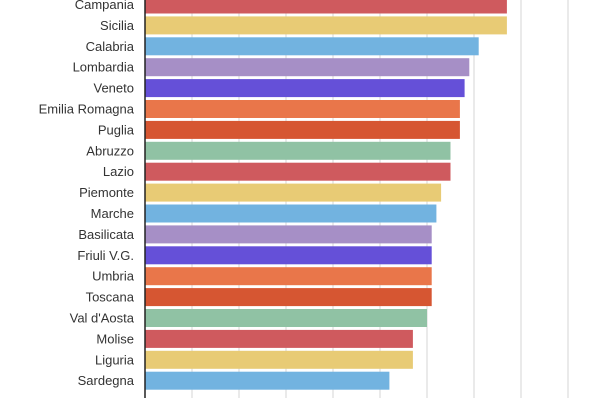 This screenshot has height=400, width=600. Describe the element at coordinates (118, 171) in the screenshot. I see `category-label: Lazio` at that location.